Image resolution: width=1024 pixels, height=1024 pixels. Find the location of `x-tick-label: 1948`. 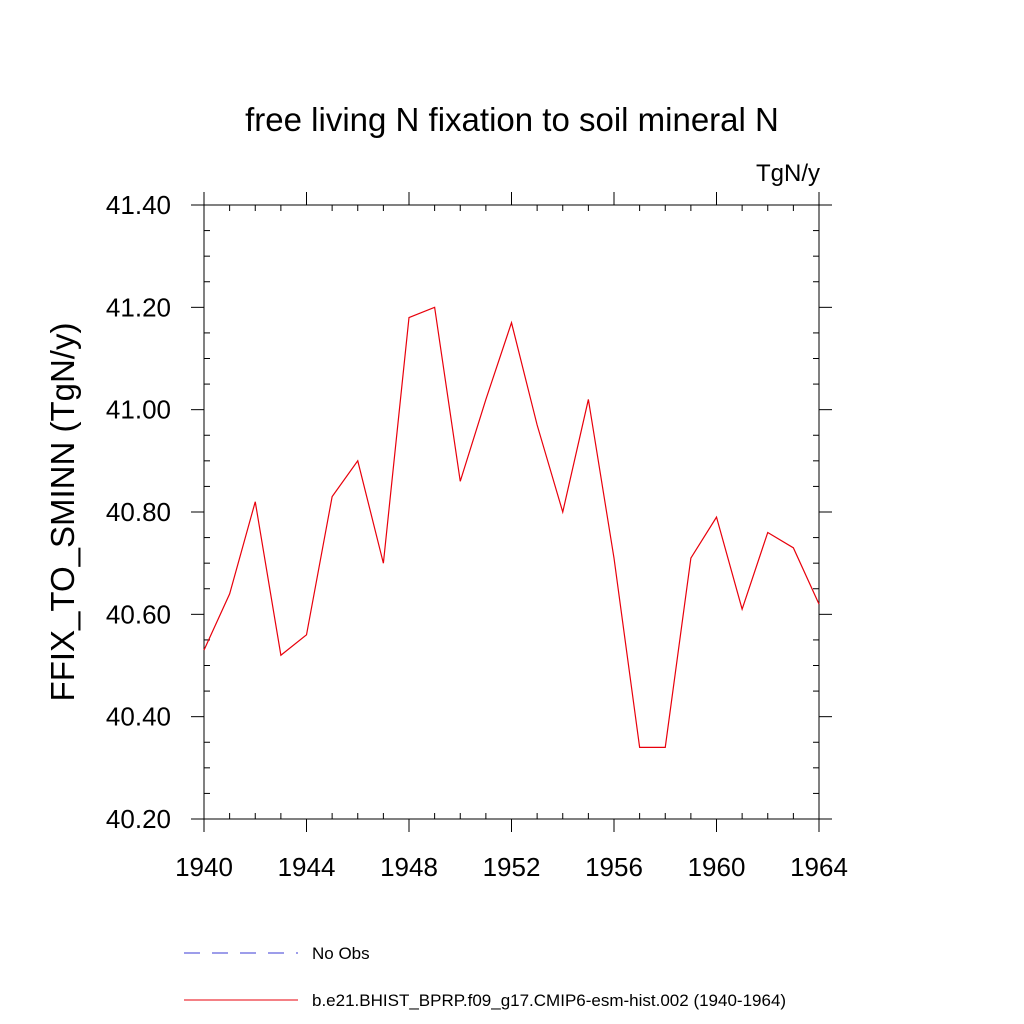

x-tick-label: 1948 is located at coordinates (409, 867).